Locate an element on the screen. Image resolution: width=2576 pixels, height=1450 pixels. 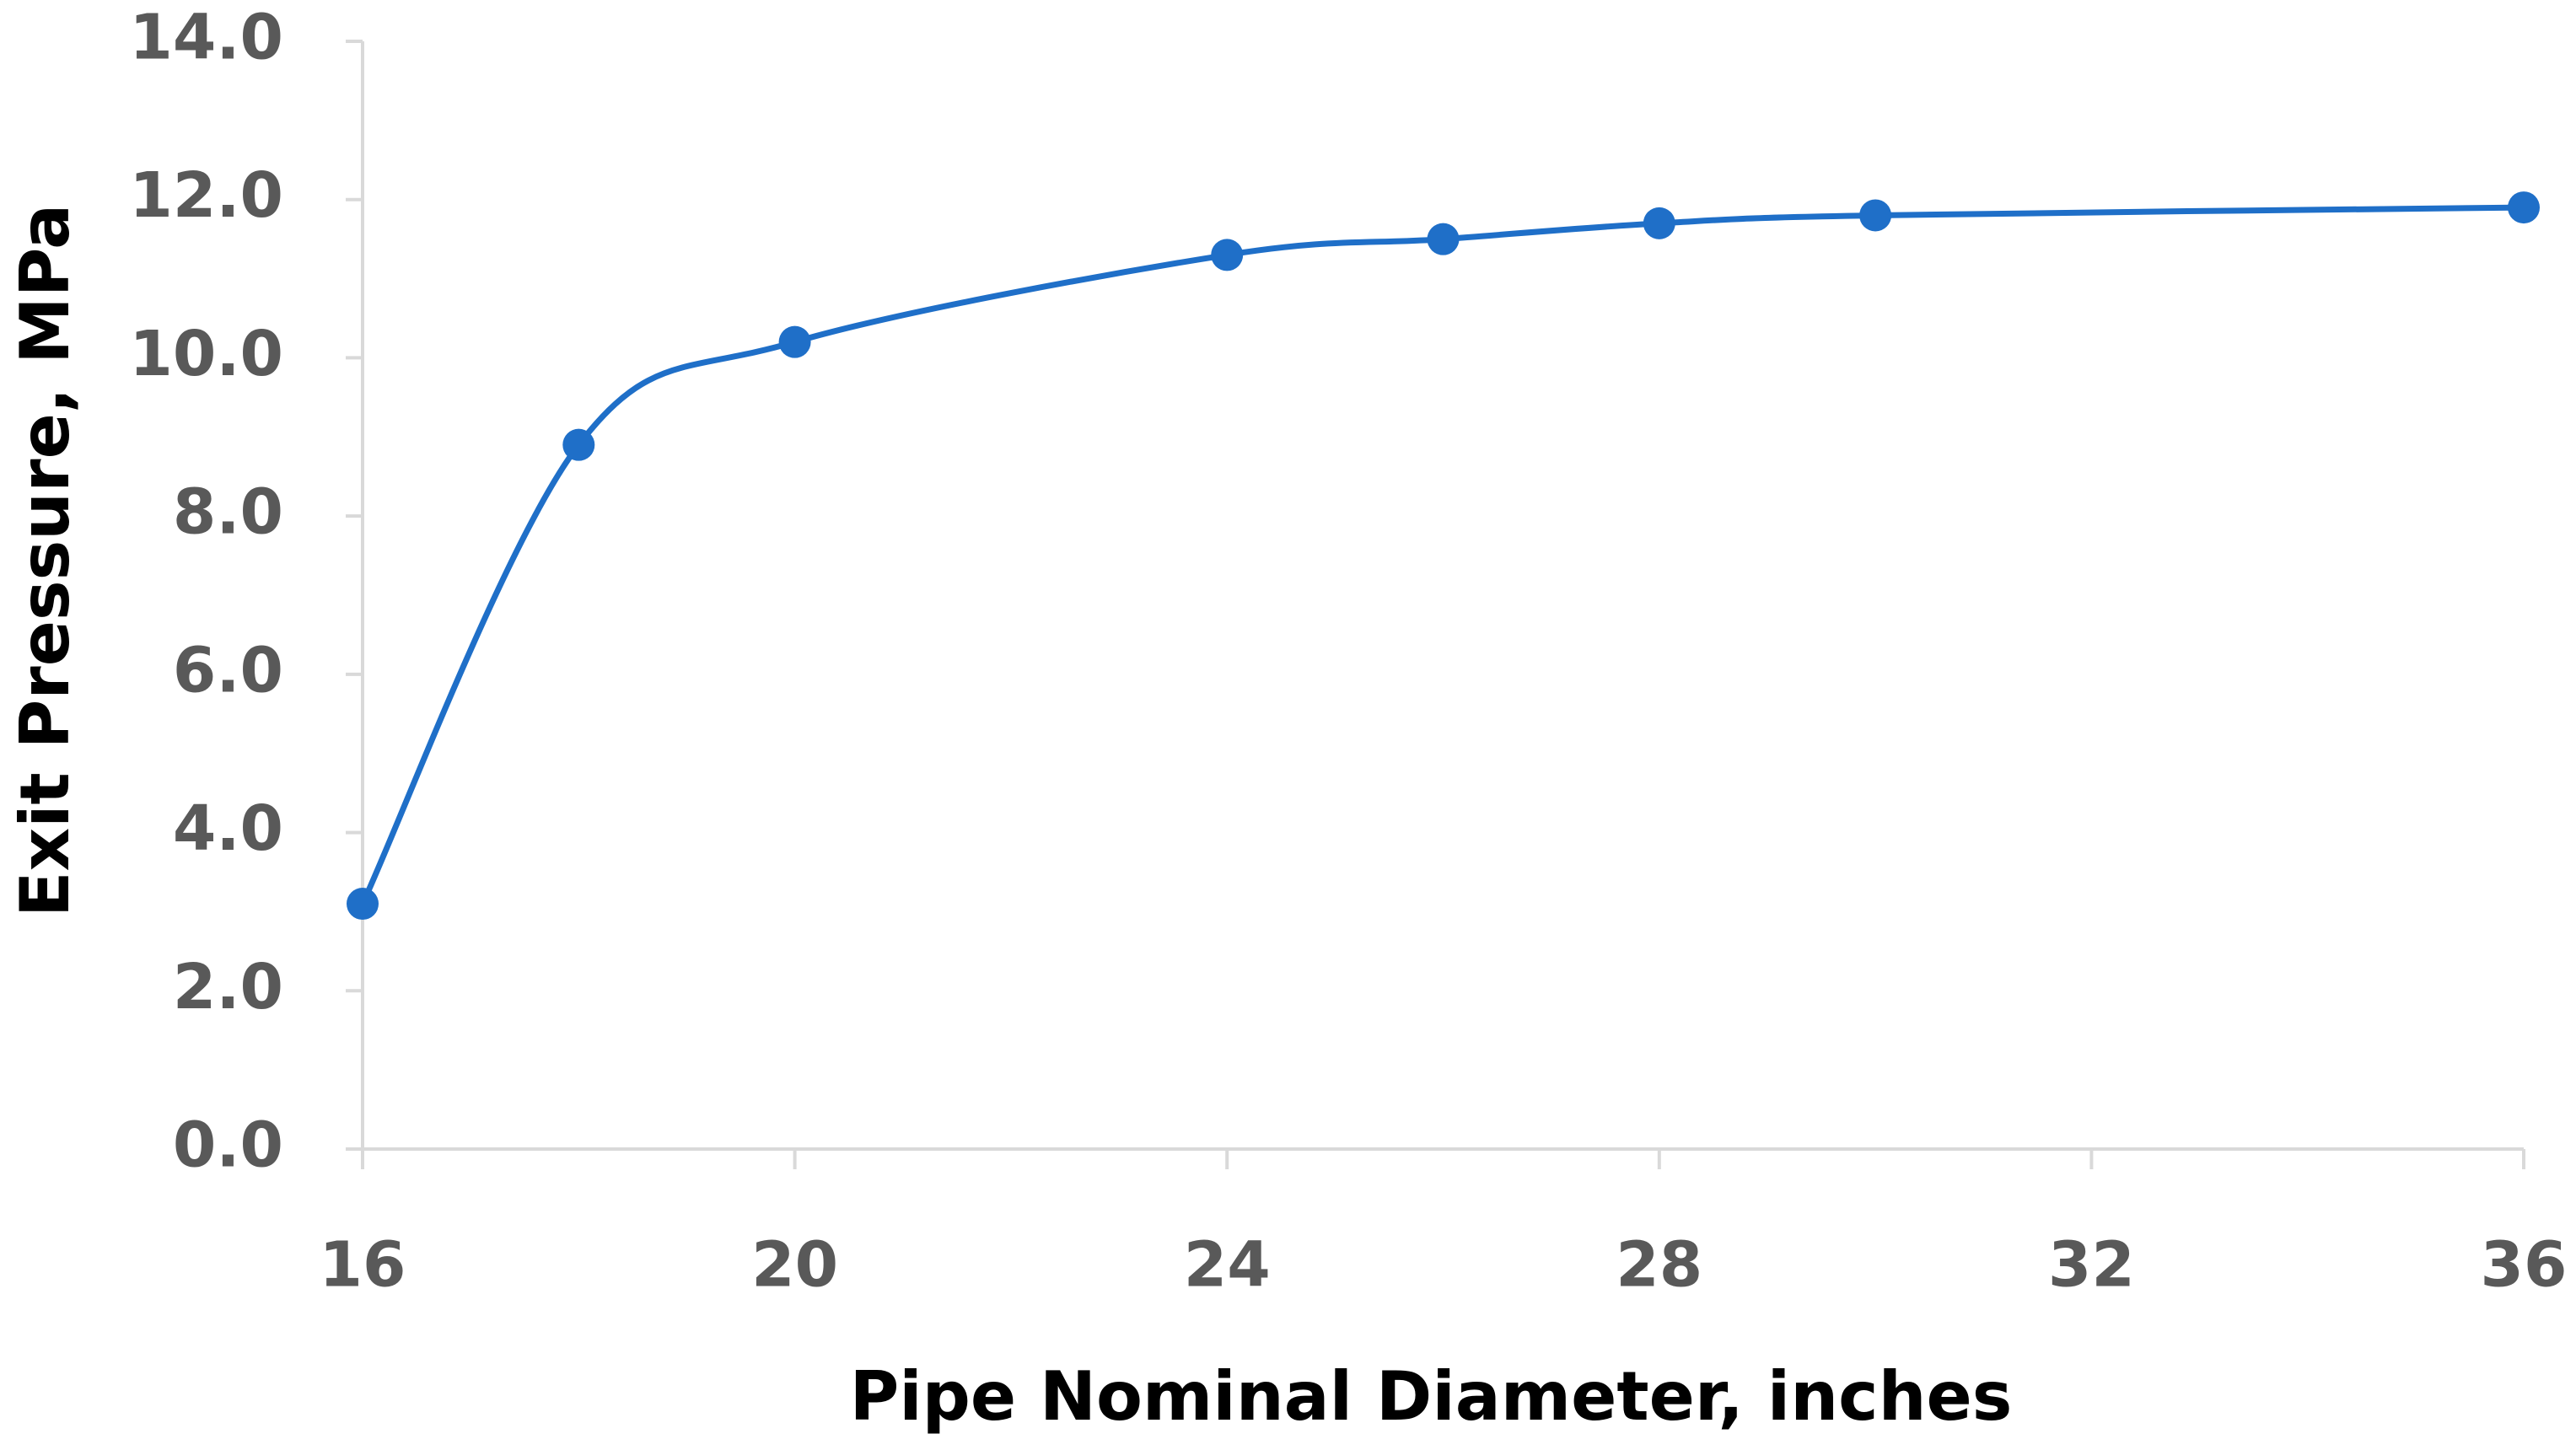
y-tick-label: 12.0 is located at coordinates (206, 195).